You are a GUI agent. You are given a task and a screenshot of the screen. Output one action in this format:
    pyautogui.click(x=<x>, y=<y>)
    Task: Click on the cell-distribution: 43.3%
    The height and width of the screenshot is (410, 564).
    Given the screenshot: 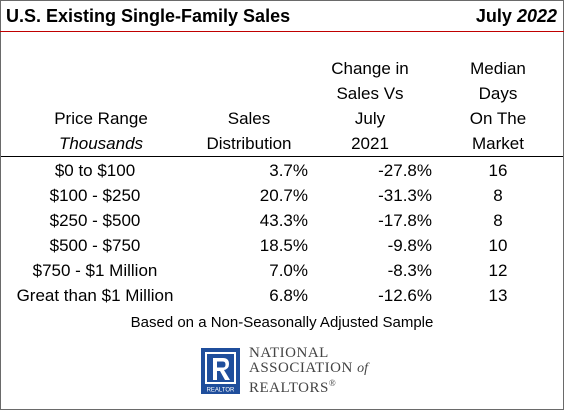 What is the action you would take?
    pyautogui.click(x=283, y=220)
    